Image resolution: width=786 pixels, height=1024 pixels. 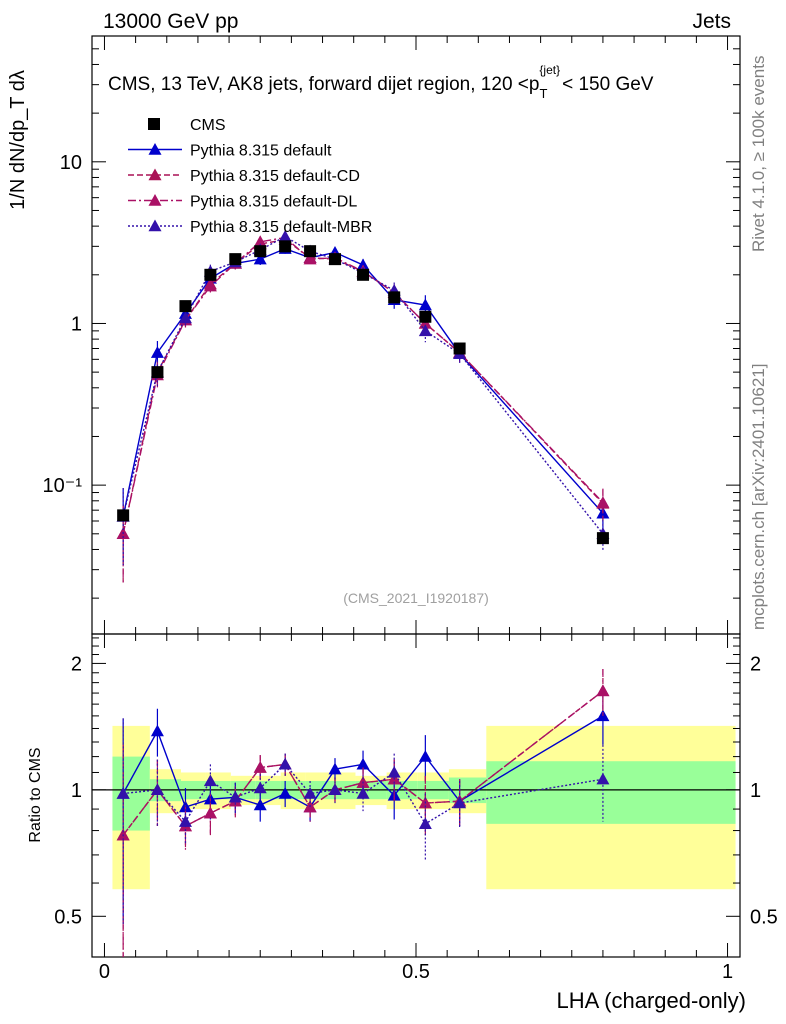 I want to click on ylabel-ratio: Ratio to CMS, so click(x=35, y=794).